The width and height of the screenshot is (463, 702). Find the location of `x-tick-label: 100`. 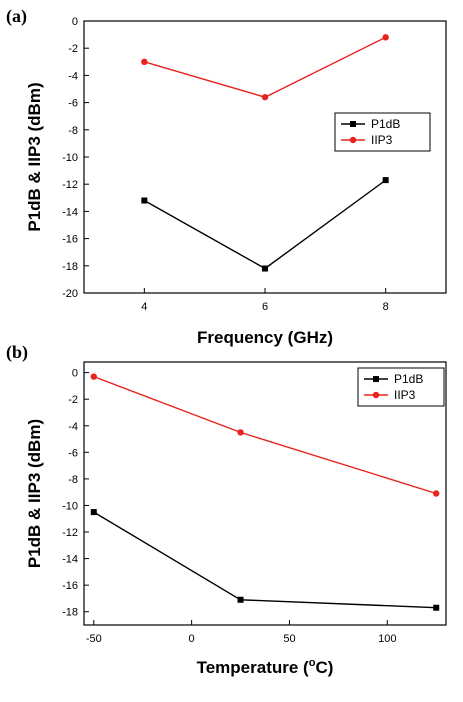

x-tick-label: 100 is located at coordinates (387, 639).